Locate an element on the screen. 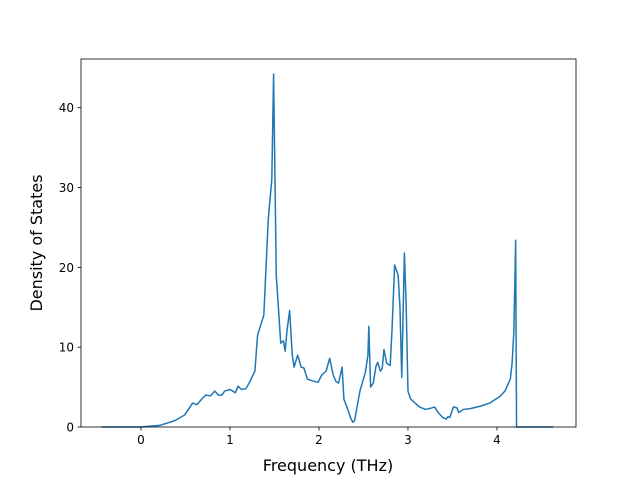  x-tick-label: 3 is located at coordinates (408, 440).